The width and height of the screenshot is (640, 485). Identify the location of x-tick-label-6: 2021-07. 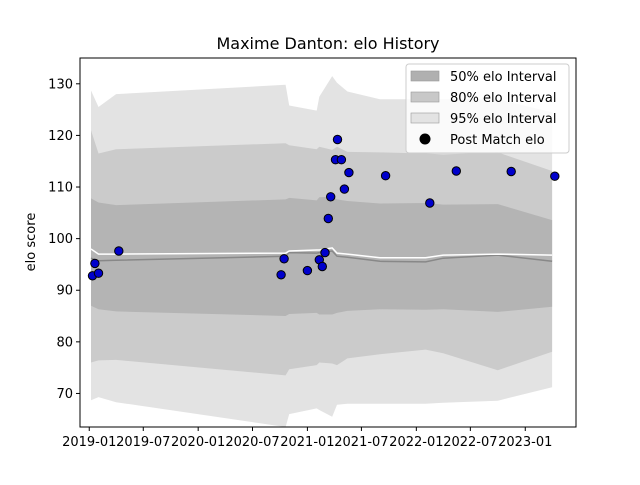
(361, 442).